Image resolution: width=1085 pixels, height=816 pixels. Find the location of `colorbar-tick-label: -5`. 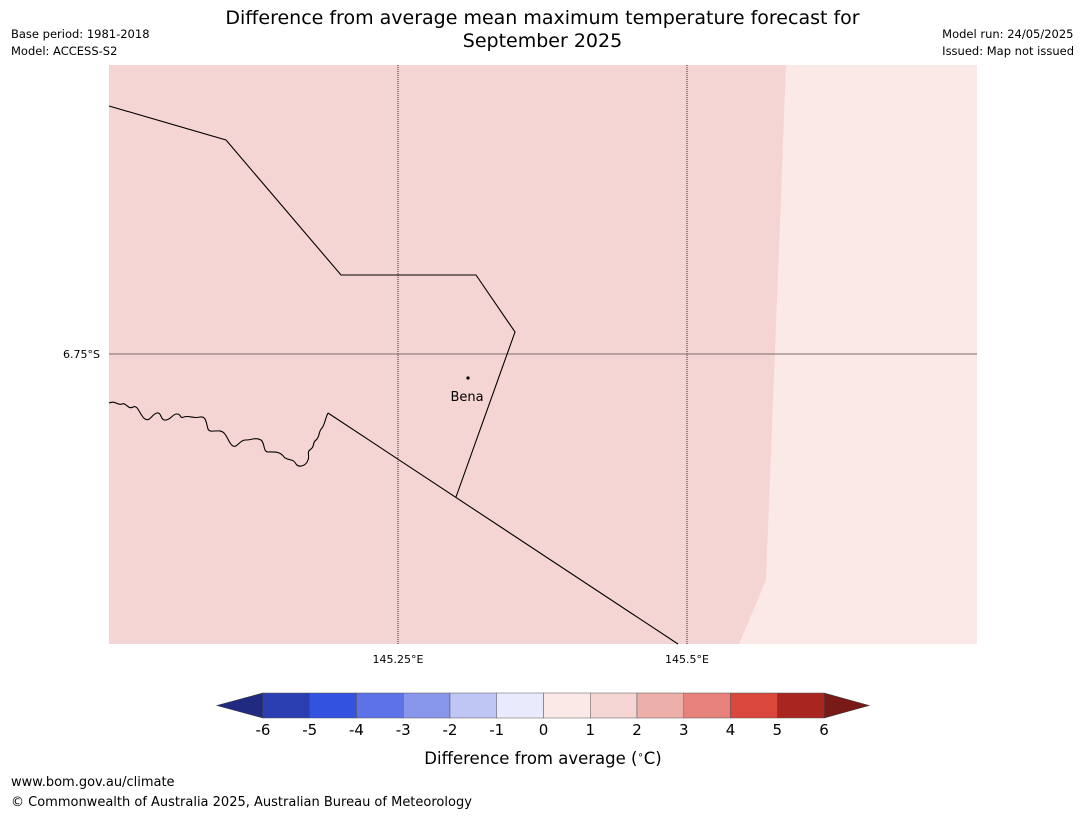

colorbar-tick-label: -5 is located at coordinates (309, 730).